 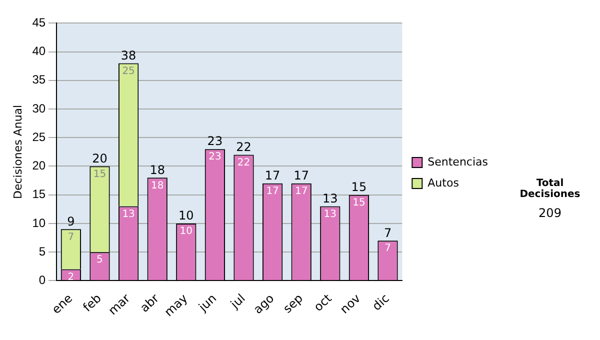 I want to click on data-label: 23, so click(x=215, y=157).